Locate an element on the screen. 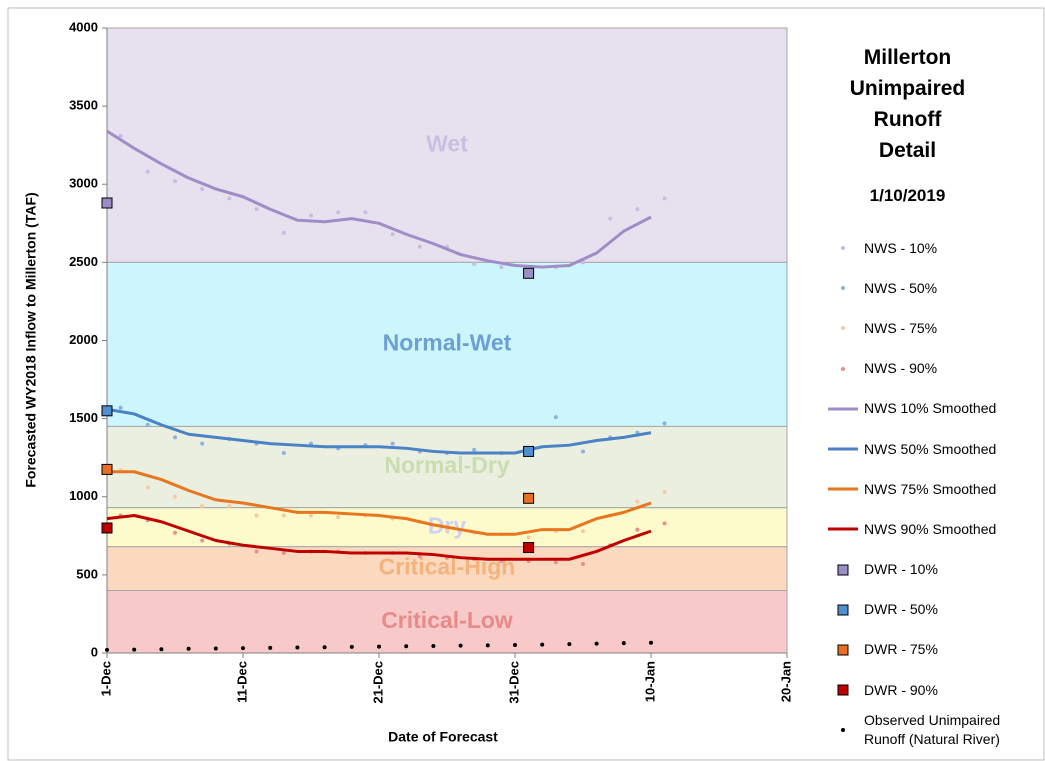 The height and width of the screenshot is (761, 1045). legend-label: NWS - 75% is located at coordinates (901, 327).